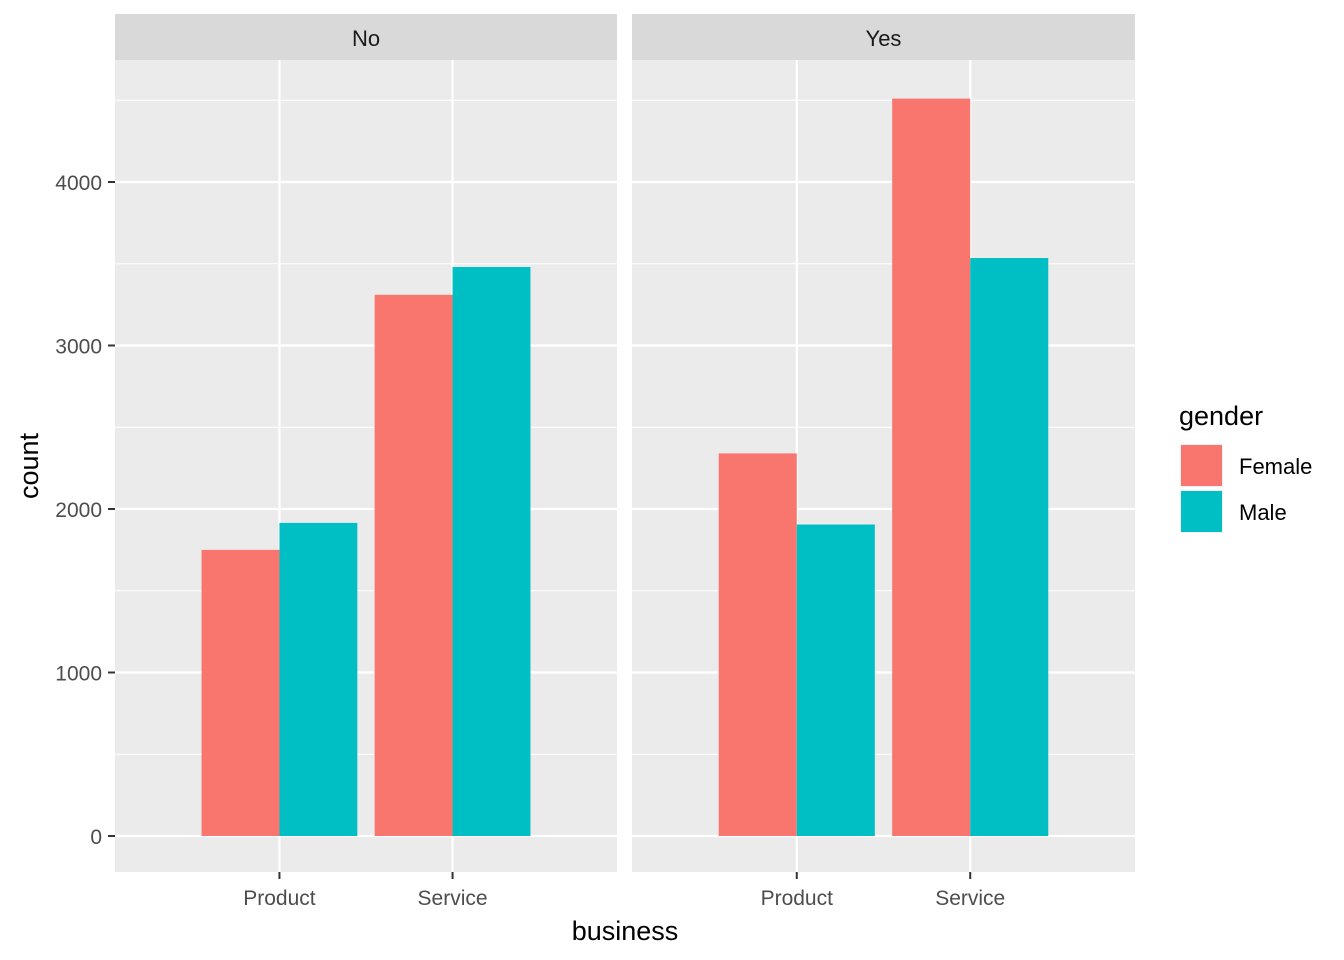  I want to click on x-axis-title: business, so click(625, 931).